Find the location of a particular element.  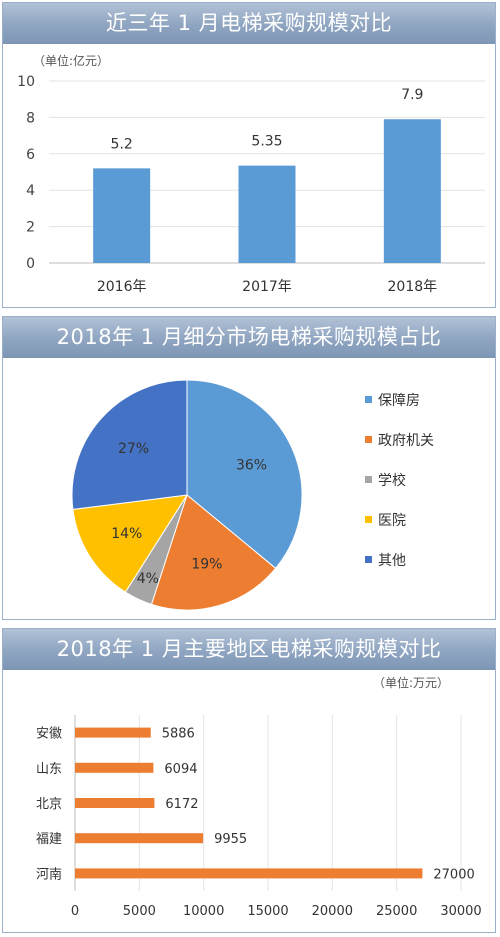

y-tick-label: 河南 is located at coordinates (49, 874).